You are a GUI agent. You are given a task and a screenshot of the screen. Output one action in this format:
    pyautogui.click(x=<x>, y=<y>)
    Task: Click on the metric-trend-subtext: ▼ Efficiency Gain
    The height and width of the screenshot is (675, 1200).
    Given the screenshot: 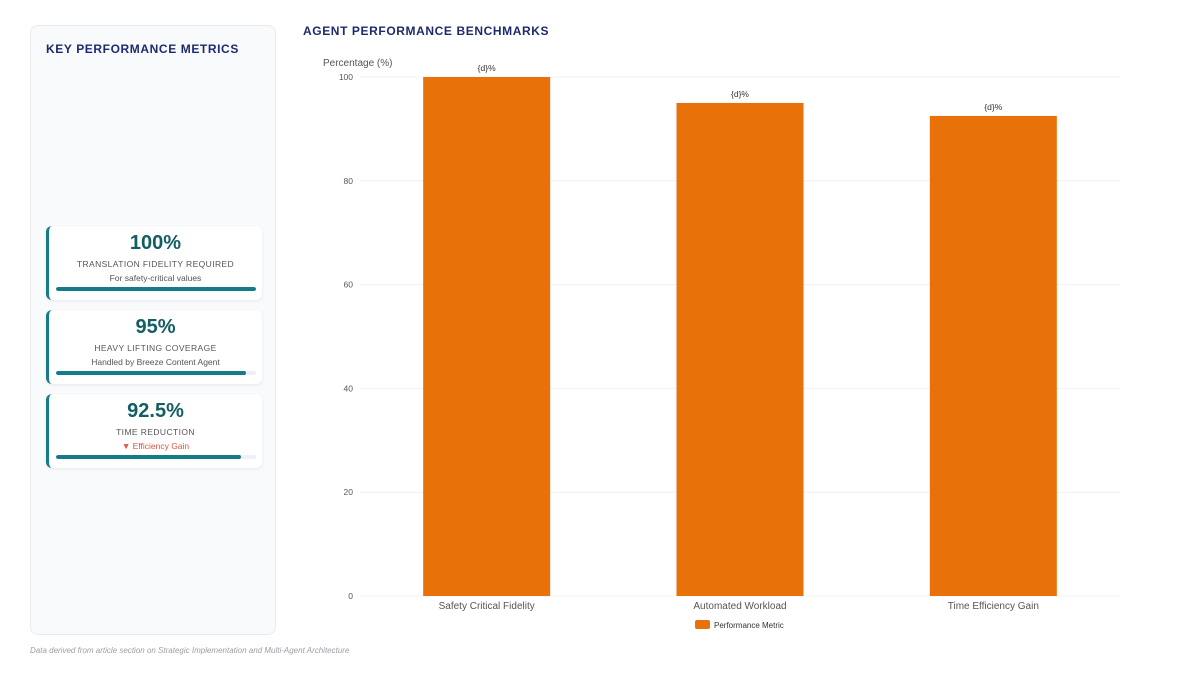 What is the action you would take?
    pyautogui.click(x=155, y=446)
    